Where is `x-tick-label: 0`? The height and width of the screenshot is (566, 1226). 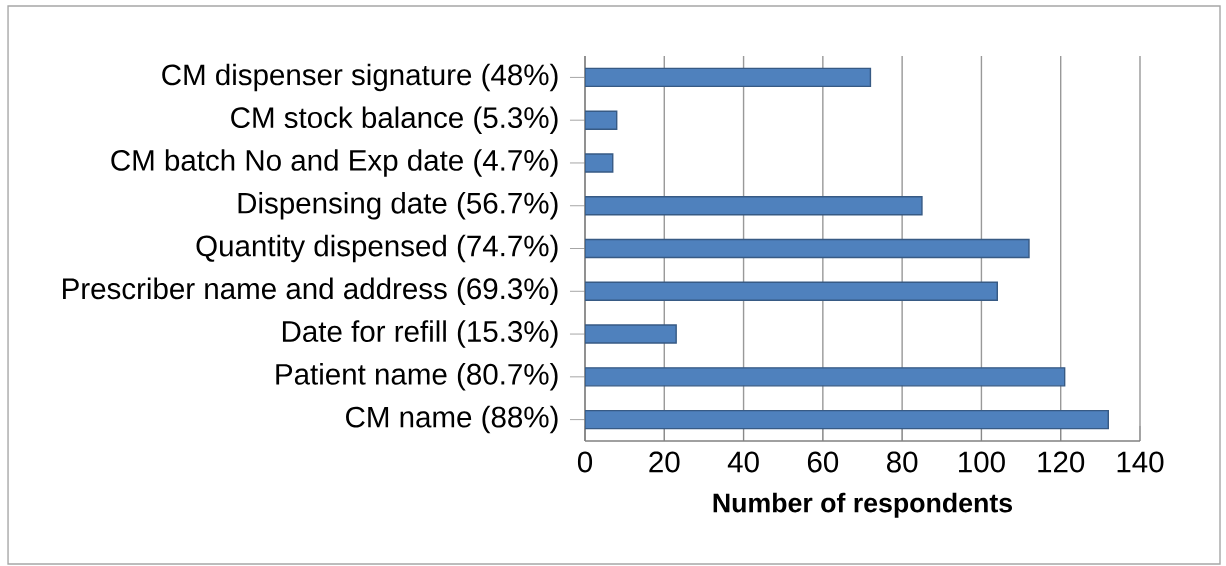 x-tick-label: 0 is located at coordinates (585, 462).